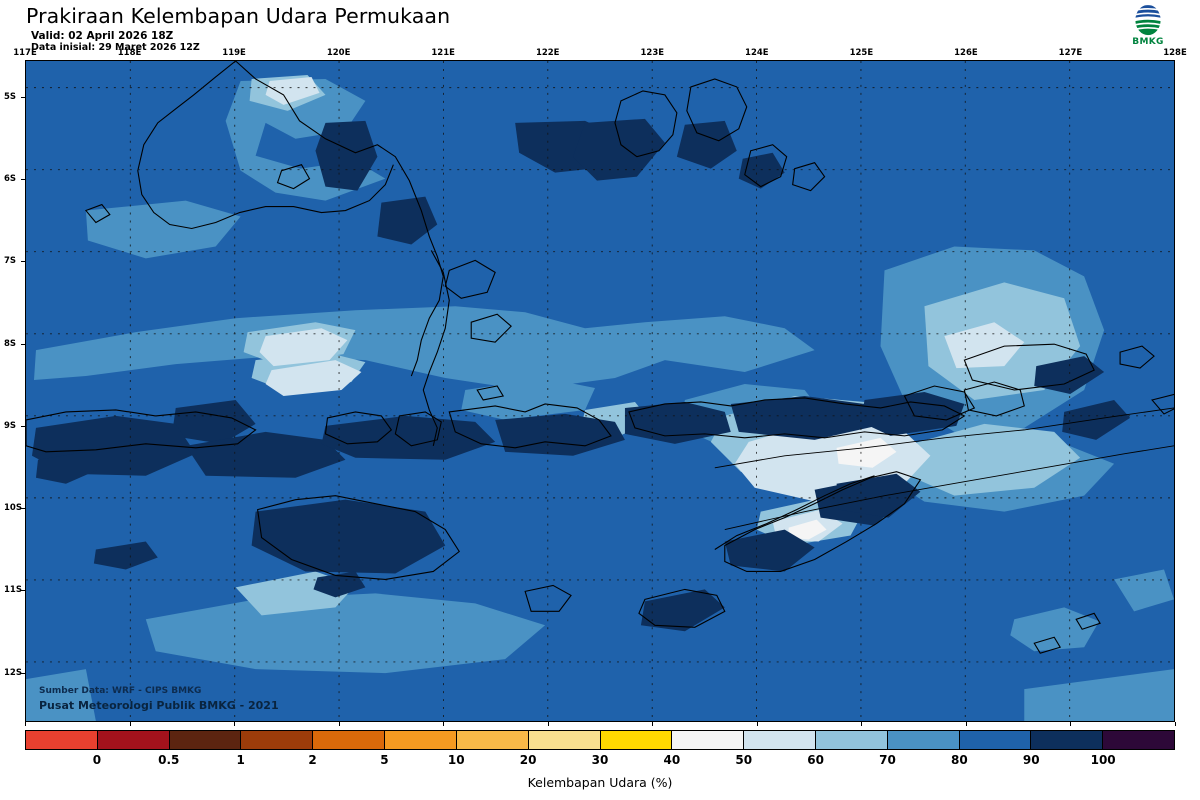  Describe the element at coordinates (97, 760) in the screenshot. I see `colorbar-tick-label: 0` at that location.